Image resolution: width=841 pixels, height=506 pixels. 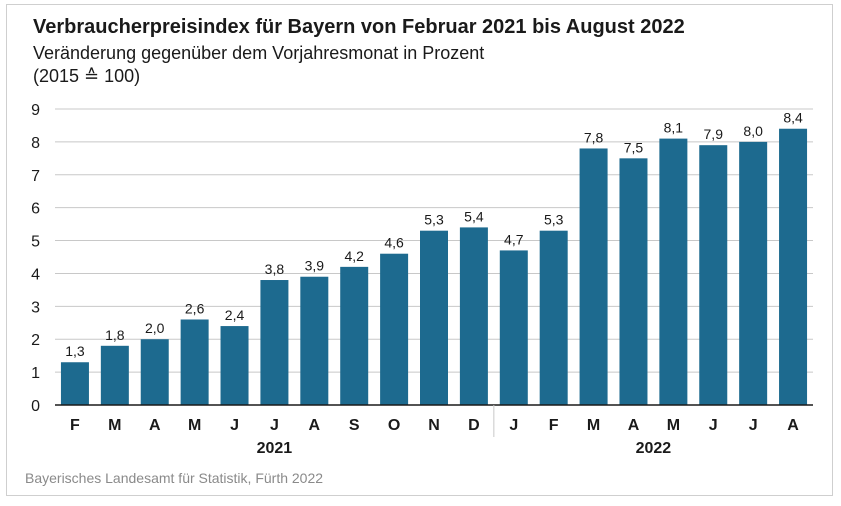 I want to click on y-tick-label: 7, so click(x=35, y=176).